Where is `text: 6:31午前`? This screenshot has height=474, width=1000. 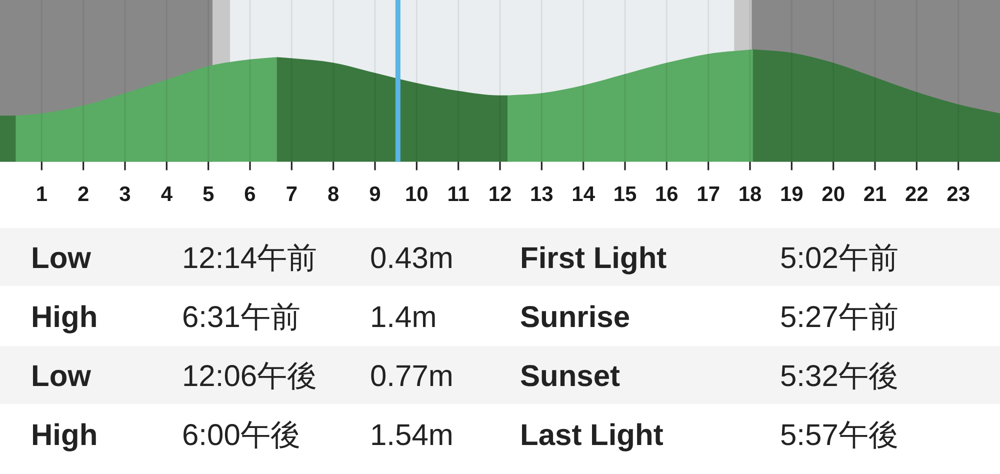
text: 6:31午前 is located at coordinates (241, 317).